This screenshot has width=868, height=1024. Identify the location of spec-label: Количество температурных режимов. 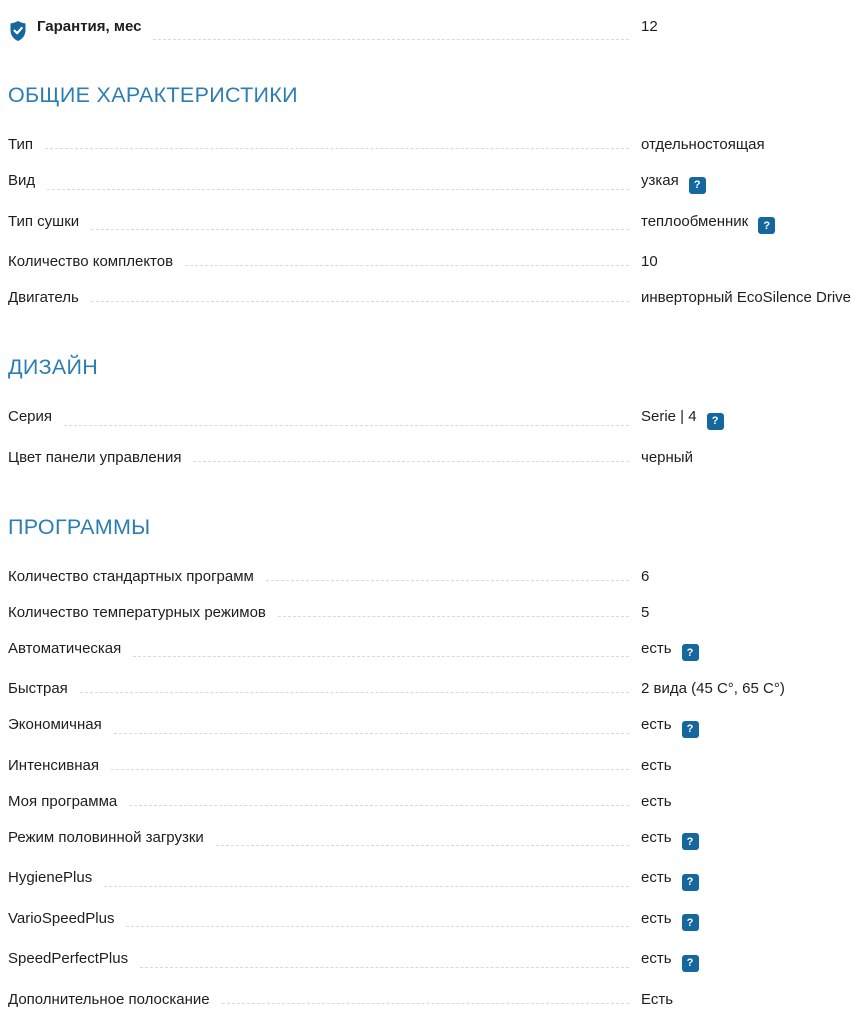
(137, 612).